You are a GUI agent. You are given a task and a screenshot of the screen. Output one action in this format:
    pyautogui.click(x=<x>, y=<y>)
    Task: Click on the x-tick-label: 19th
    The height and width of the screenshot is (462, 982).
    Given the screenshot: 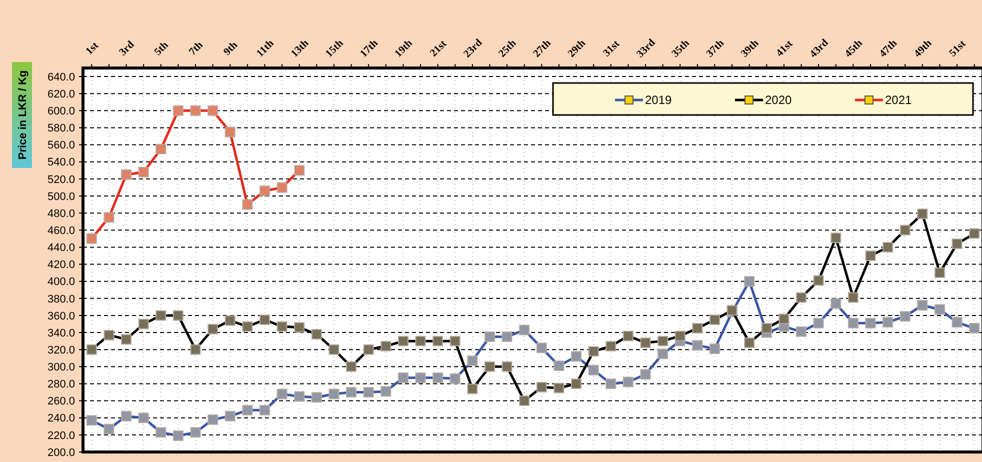 What is the action you would take?
    pyautogui.click(x=404, y=49)
    